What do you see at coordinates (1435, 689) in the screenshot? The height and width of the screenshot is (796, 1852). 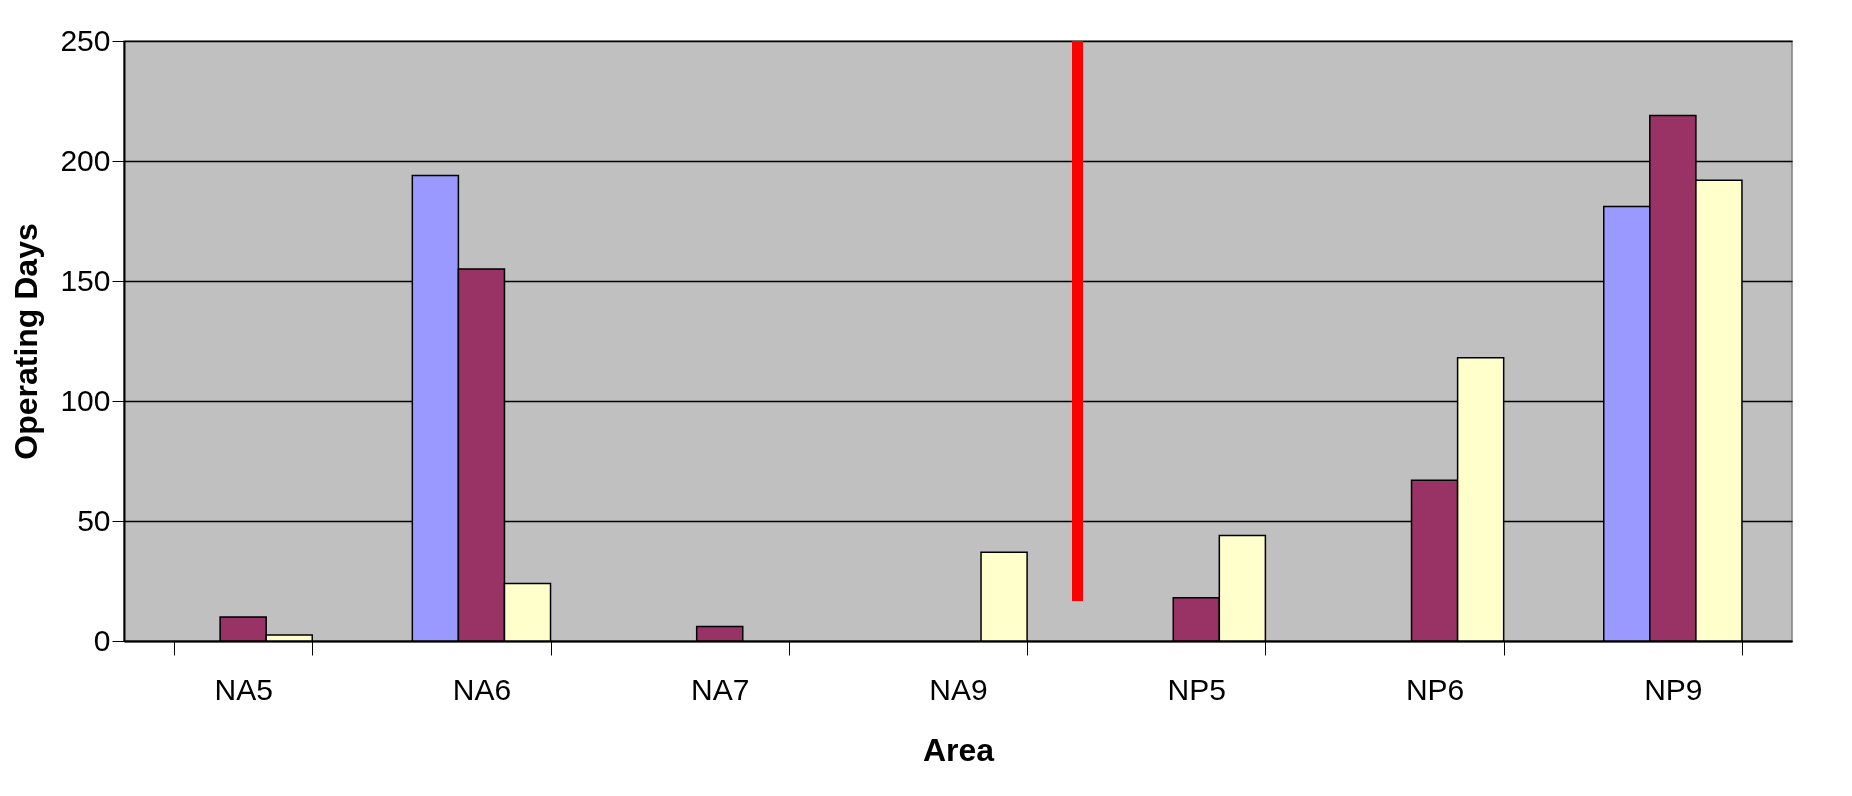 I see `x-tick-label: NP6` at bounding box center [1435, 689].